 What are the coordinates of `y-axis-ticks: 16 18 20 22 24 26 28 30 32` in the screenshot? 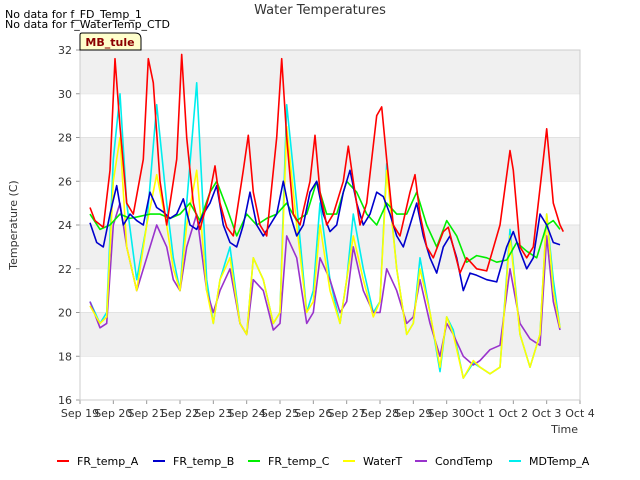 It's located at (69, 225).